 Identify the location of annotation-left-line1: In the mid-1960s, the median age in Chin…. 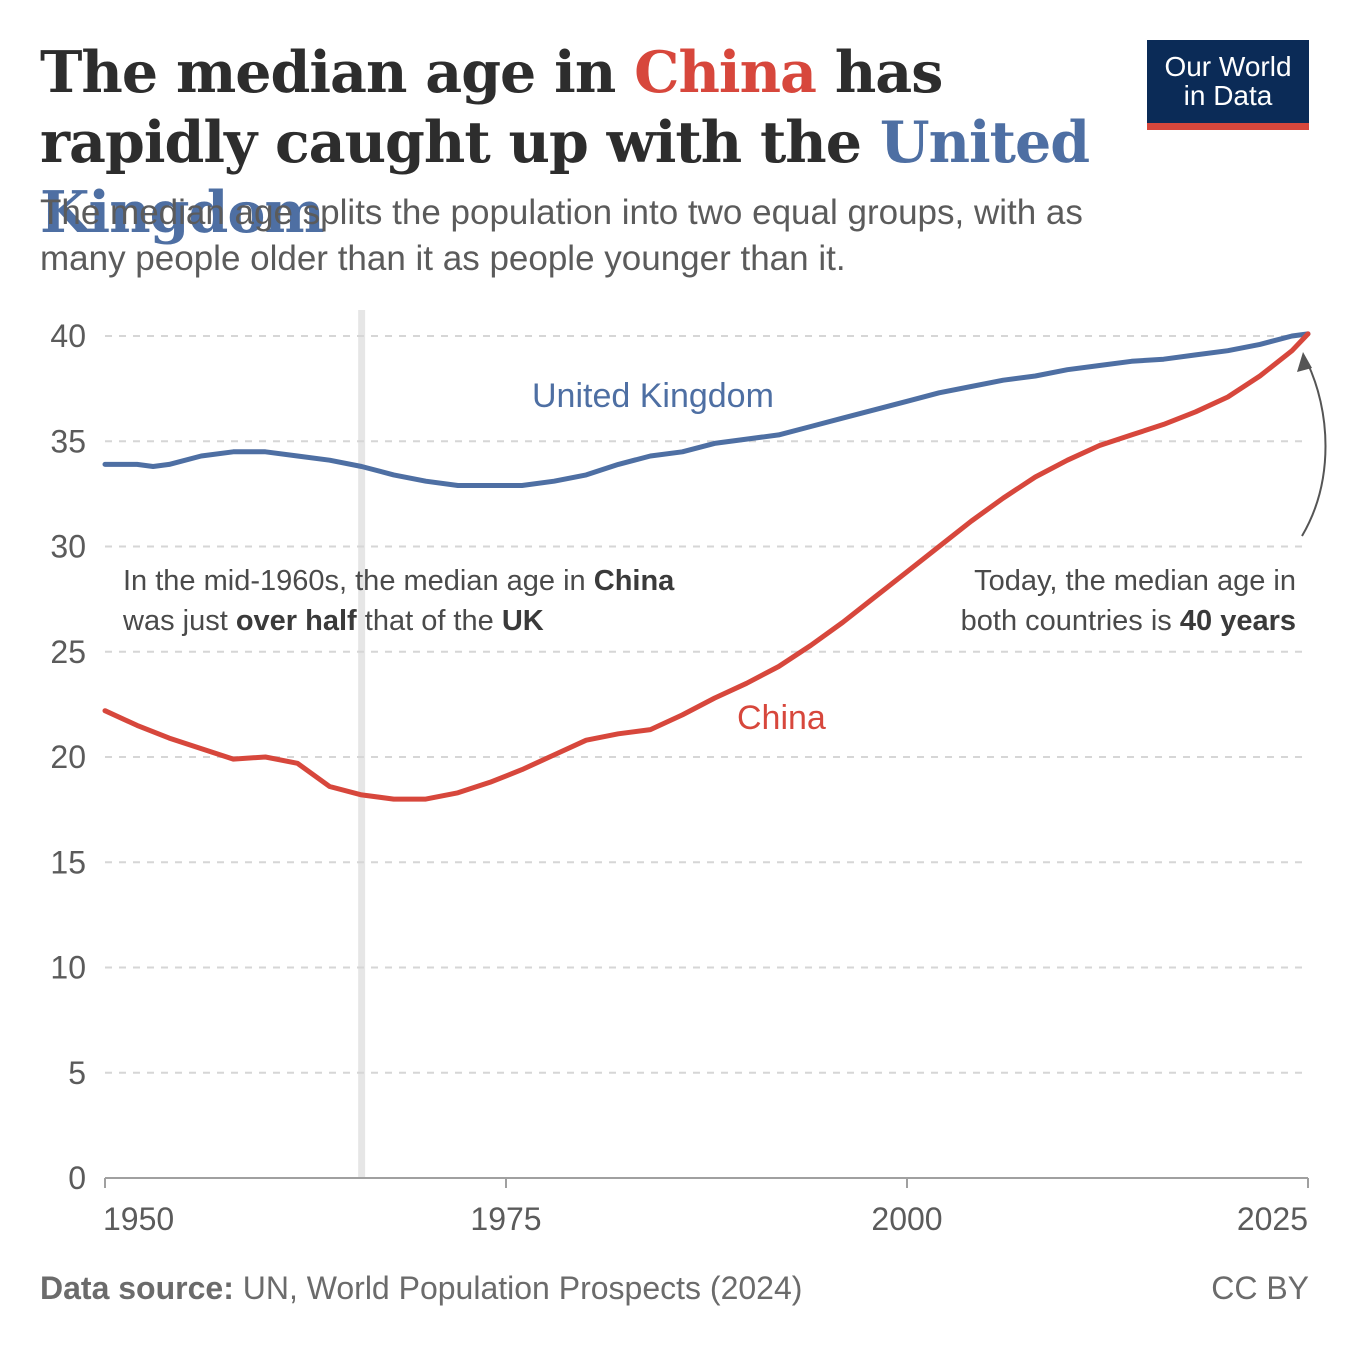
(399, 581).